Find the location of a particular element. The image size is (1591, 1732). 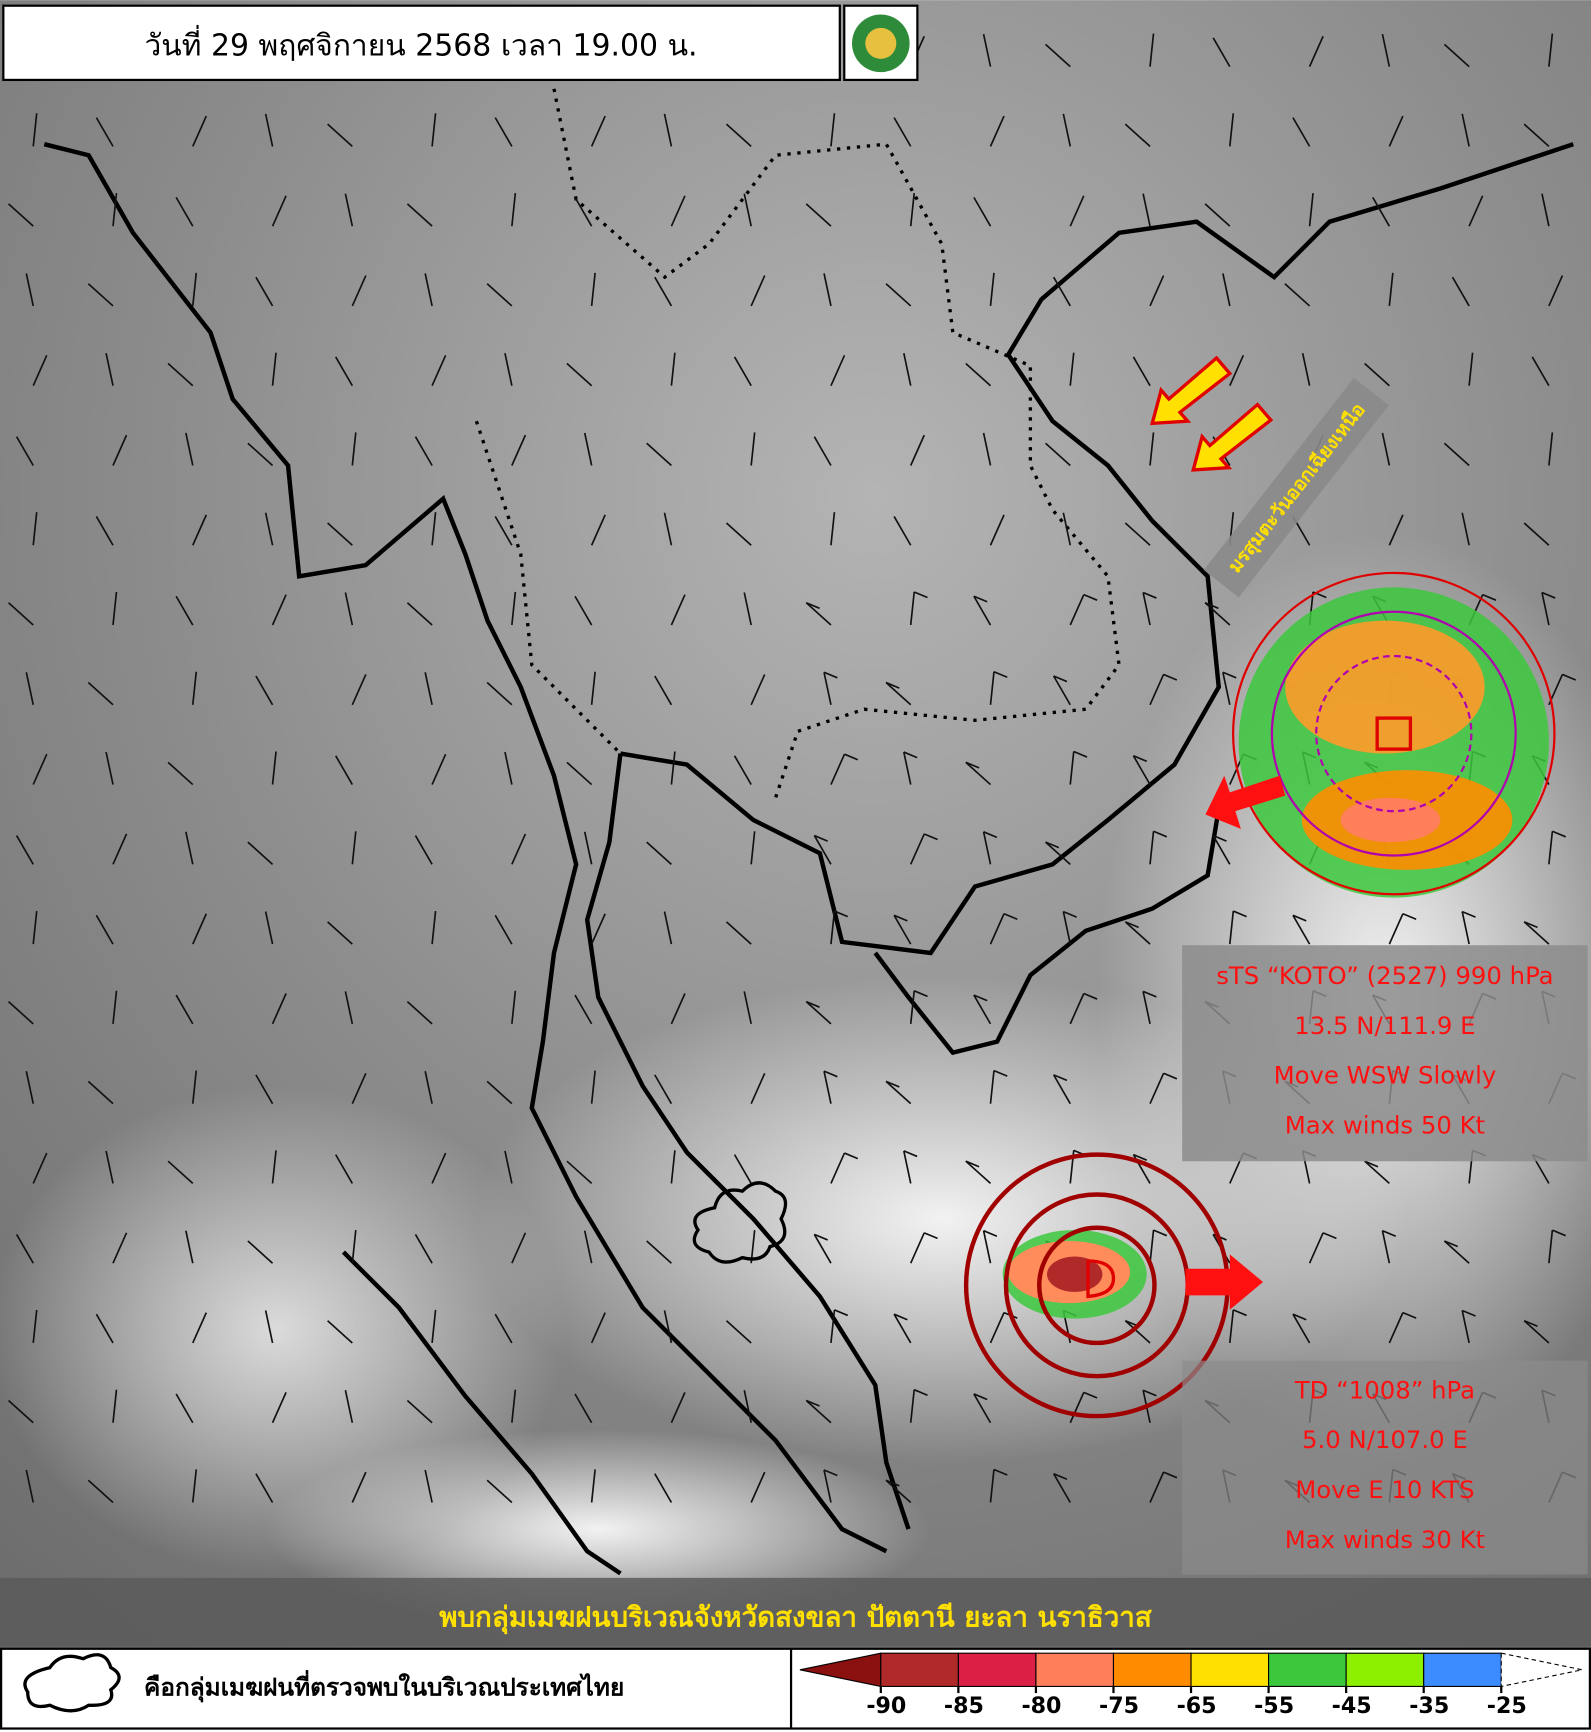

banner-box is located at coordinates (795, 1612).